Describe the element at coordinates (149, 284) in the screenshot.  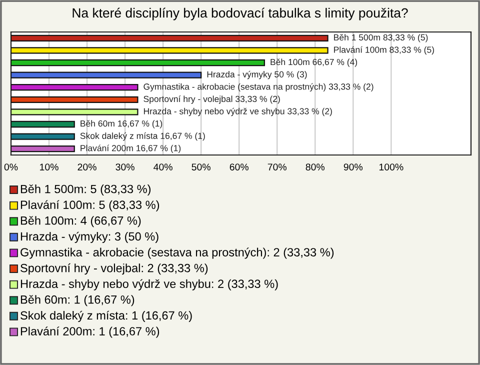
I see `text: Hrazda - shyby nebo výdrž ve shybu: 2 (33,33 %)` at that location.